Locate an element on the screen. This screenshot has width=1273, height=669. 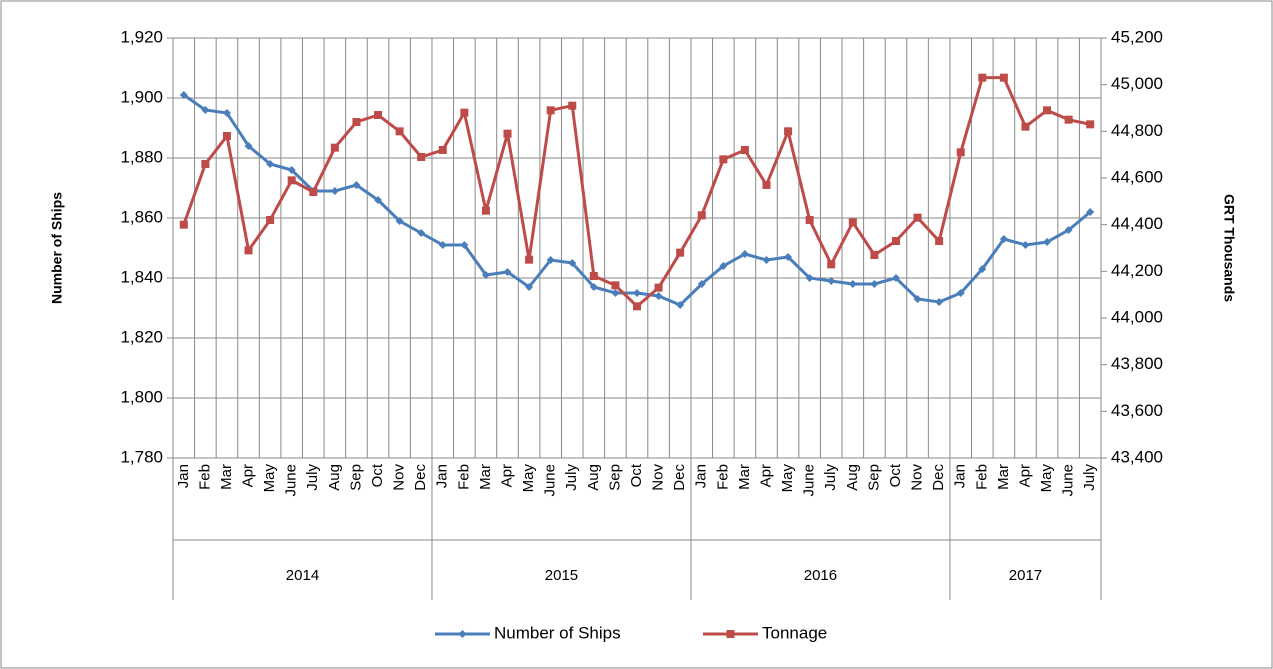
y-axis-title: Number of Ships is located at coordinates (57, 248).